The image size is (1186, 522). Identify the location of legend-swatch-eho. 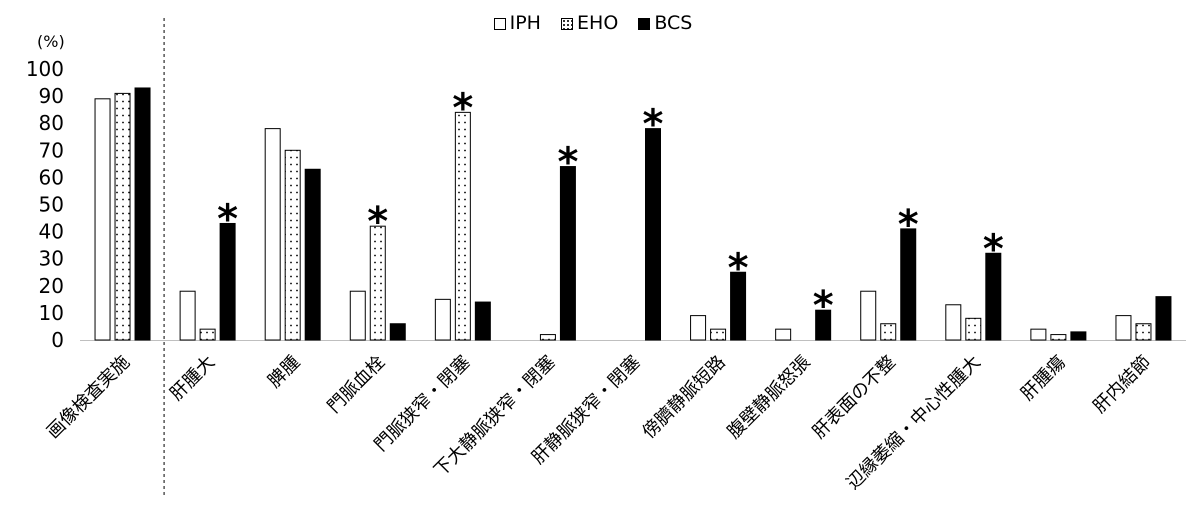
(567, 24).